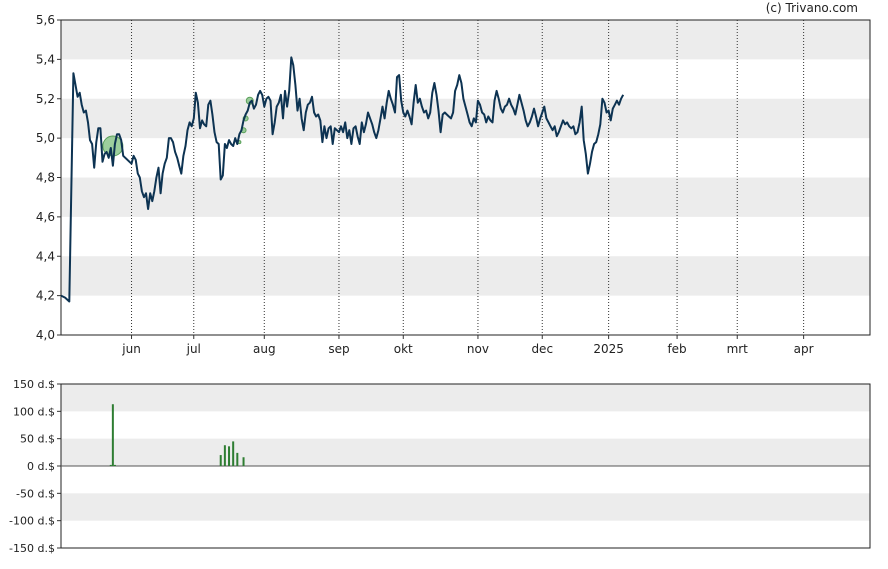 Image resolution: width=888 pixels, height=569 pixels. What do you see at coordinates (45, 296) in the screenshot?
I see `y-tick-label: 4,2` at bounding box center [45, 296].